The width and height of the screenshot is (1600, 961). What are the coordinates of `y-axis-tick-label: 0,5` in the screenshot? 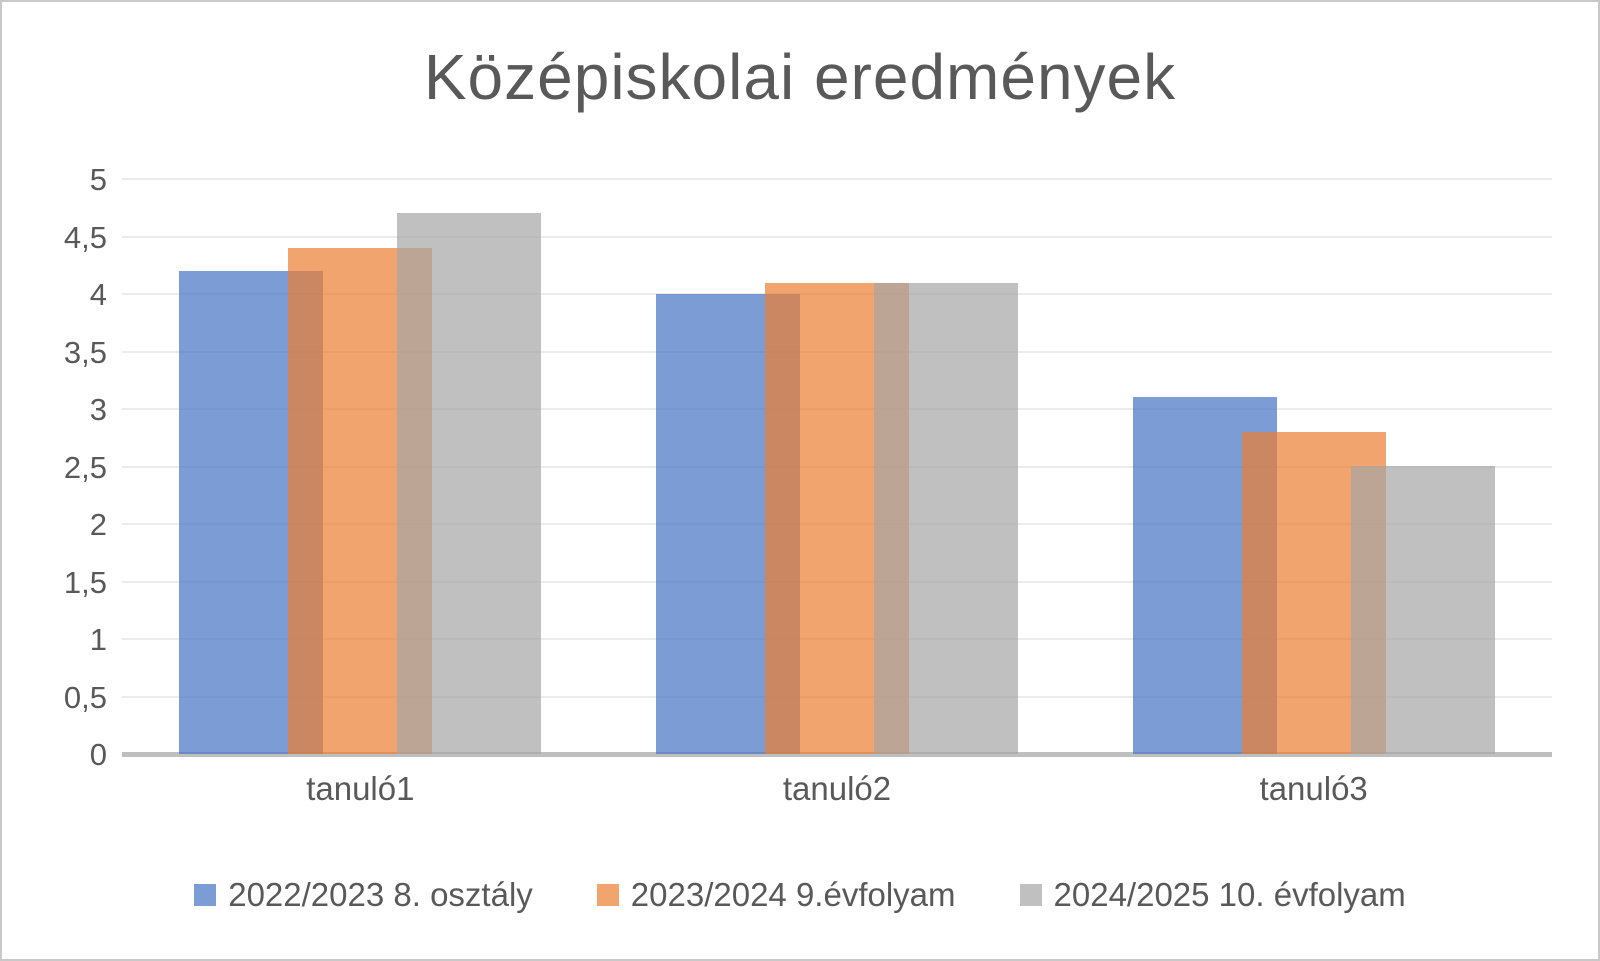 It's located at (85, 697).